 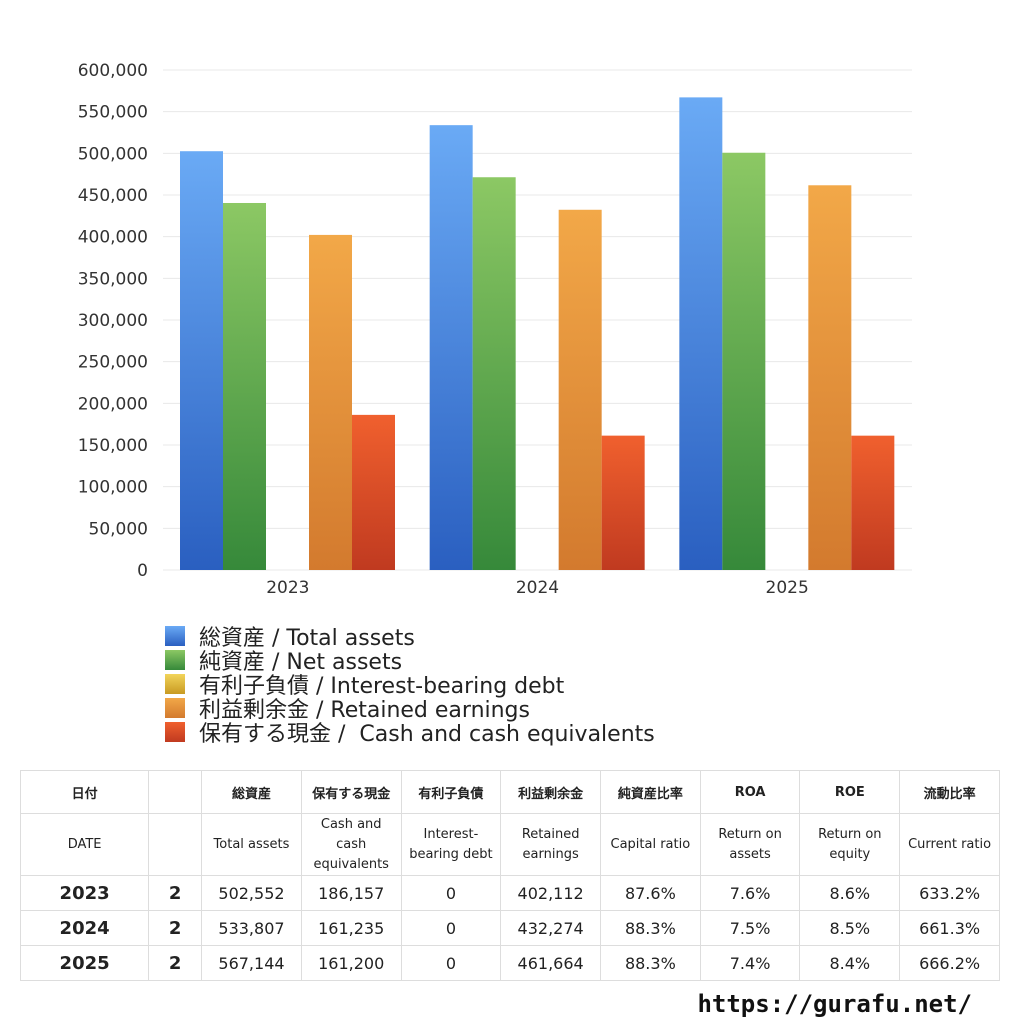 I want to click on site-url: https://gurafu.net/, so click(x=834, y=1004).